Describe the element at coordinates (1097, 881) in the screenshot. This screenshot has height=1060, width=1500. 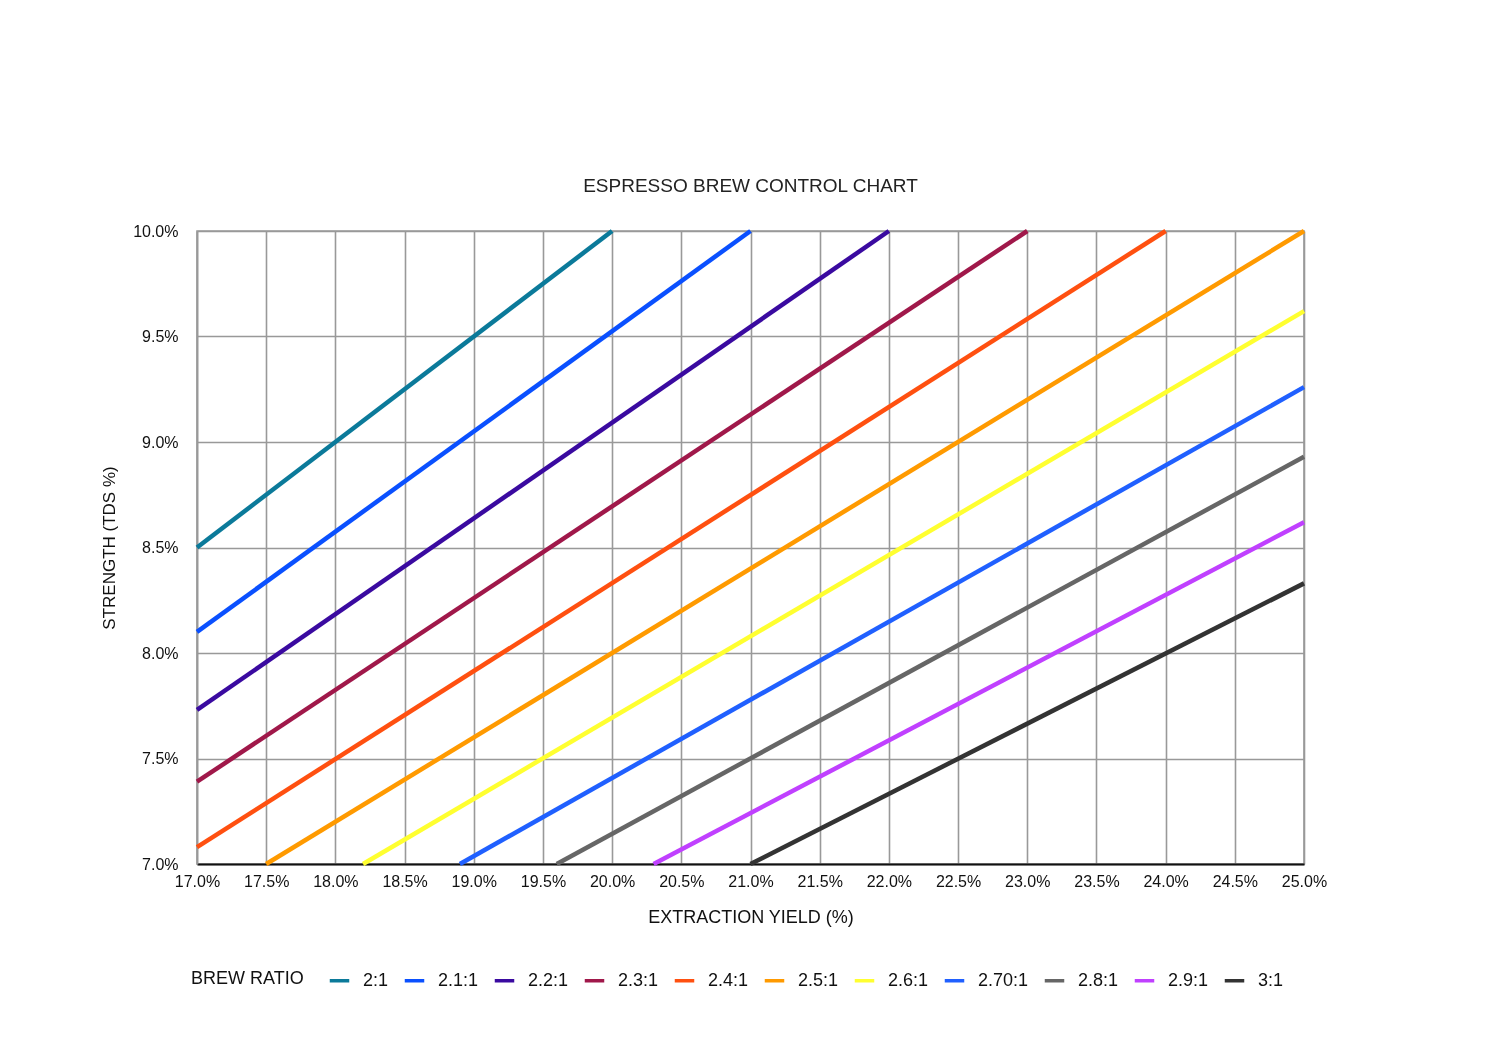
I see `x-tick-label: 23.5%` at that location.